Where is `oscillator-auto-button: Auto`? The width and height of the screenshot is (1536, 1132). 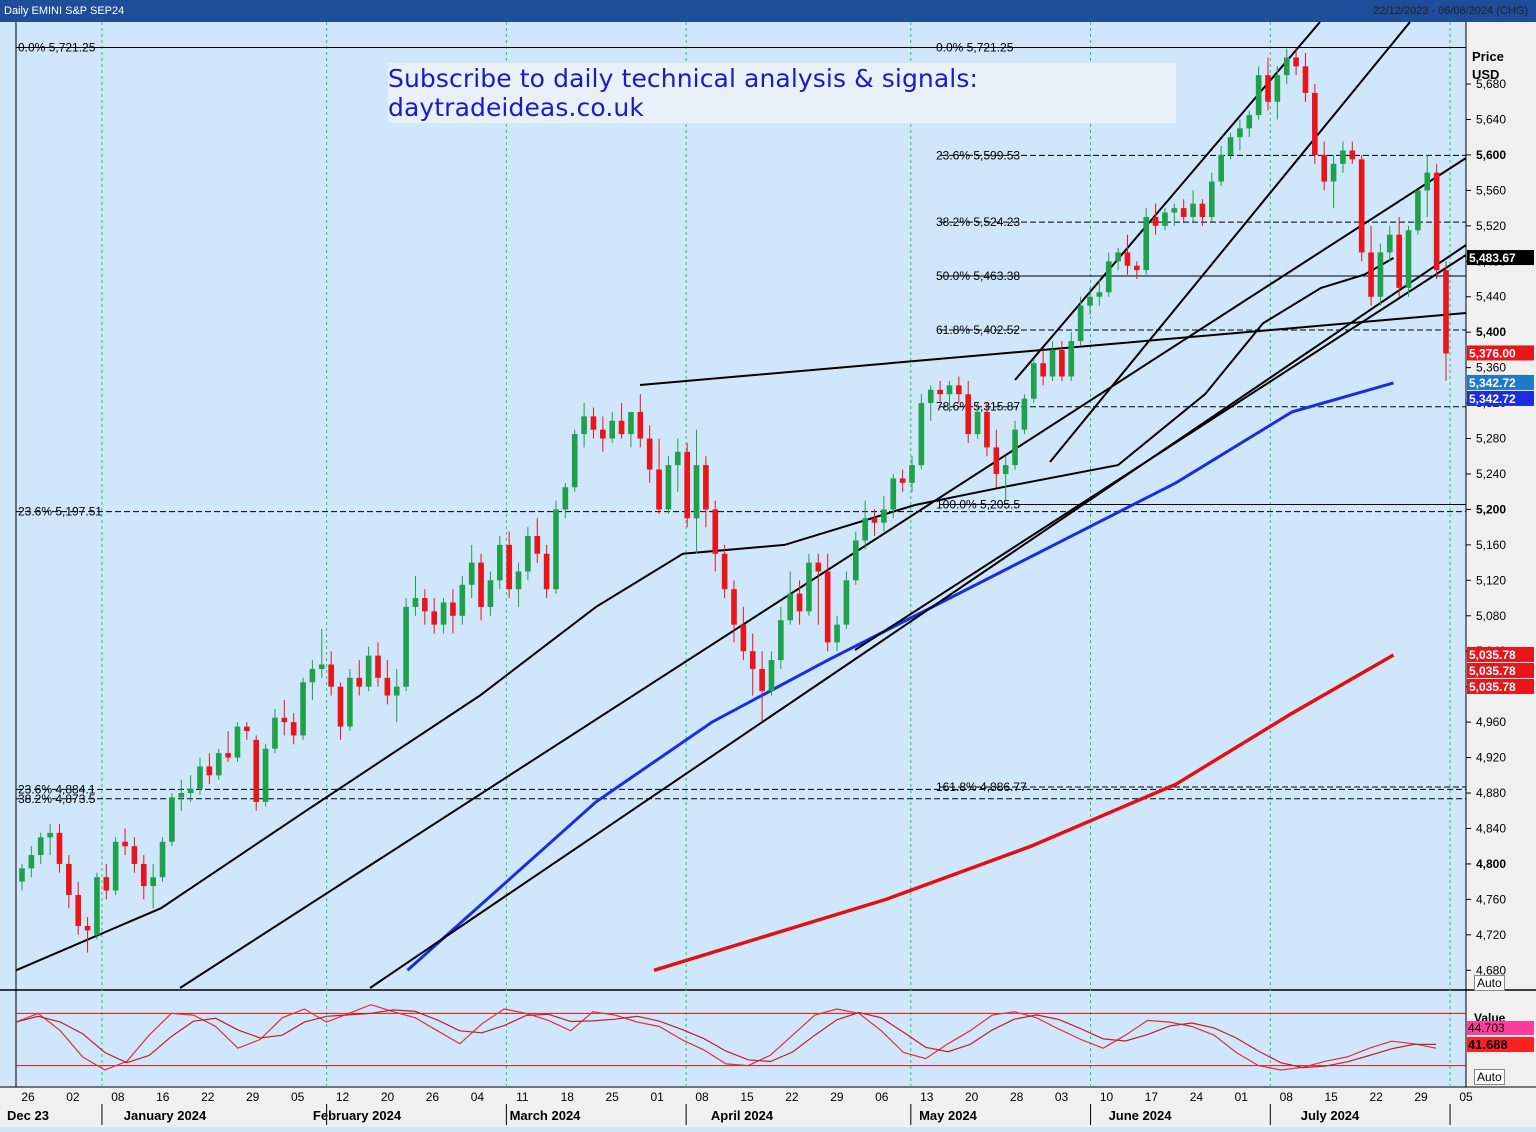 oscillator-auto-button: Auto is located at coordinates (1489, 1077).